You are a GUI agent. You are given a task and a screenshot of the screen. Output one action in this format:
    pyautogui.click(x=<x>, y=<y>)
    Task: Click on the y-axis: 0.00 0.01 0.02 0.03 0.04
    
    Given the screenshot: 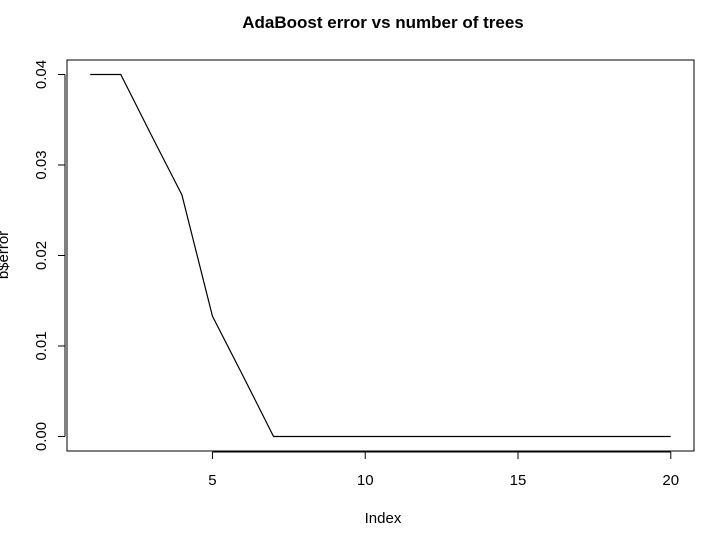 What is the action you would take?
    pyautogui.click(x=49, y=255)
    